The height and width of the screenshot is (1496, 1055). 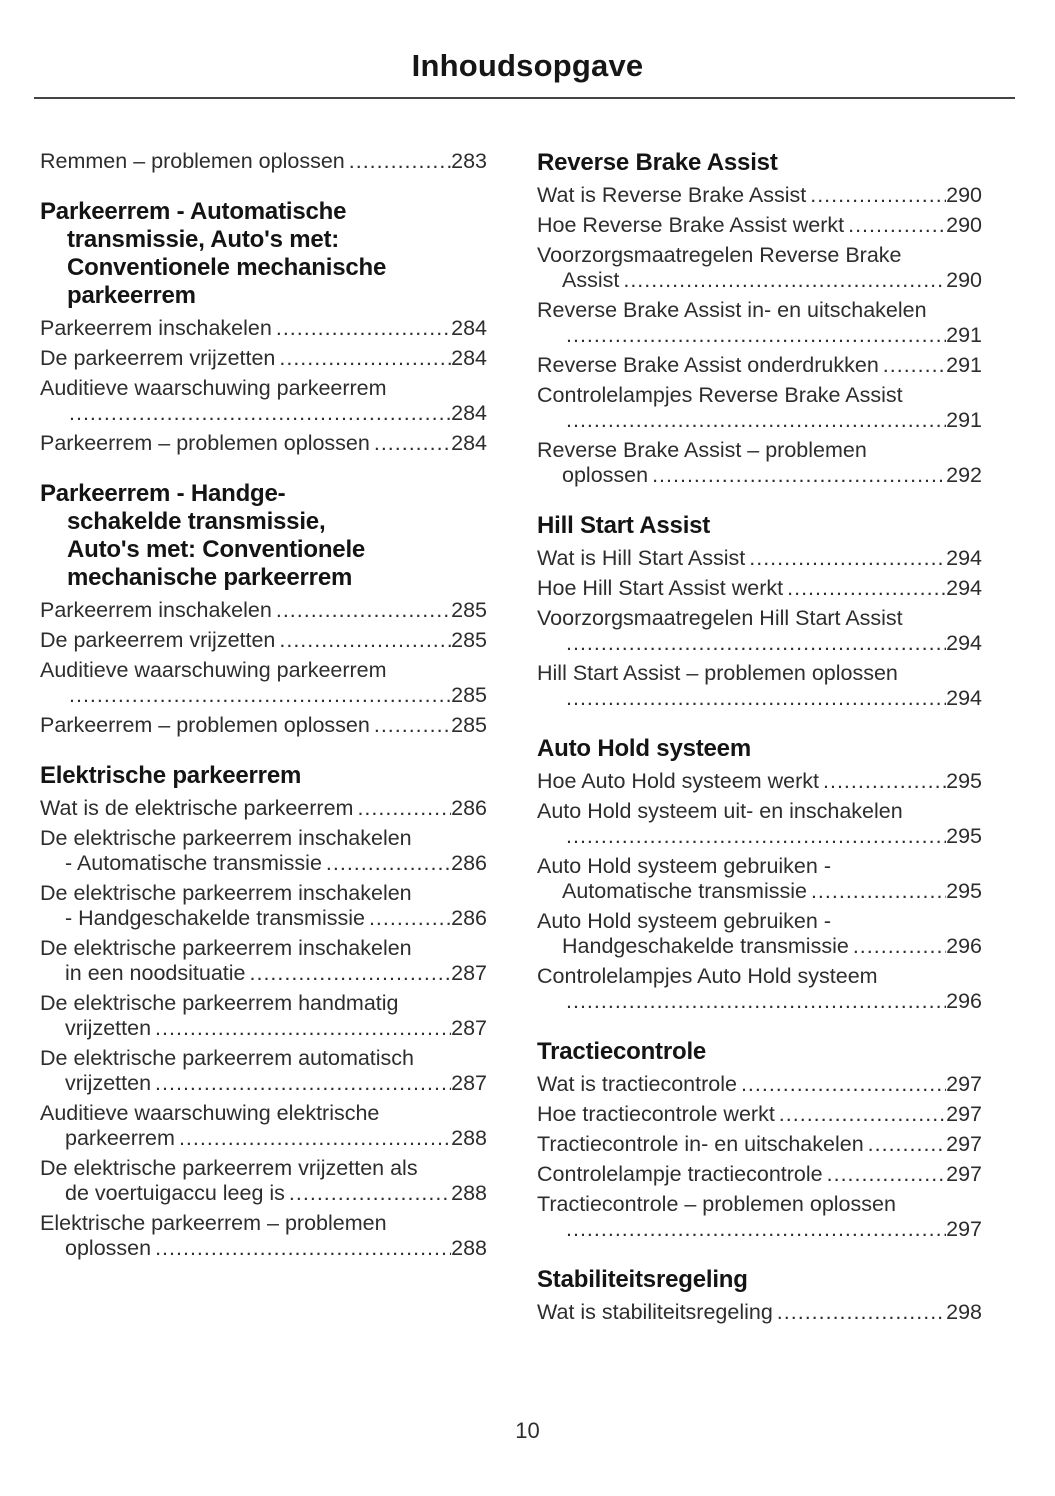 What do you see at coordinates (964, 643) in the screenshot?
I see `page-ref: 294` at bounding box center [964, 643].